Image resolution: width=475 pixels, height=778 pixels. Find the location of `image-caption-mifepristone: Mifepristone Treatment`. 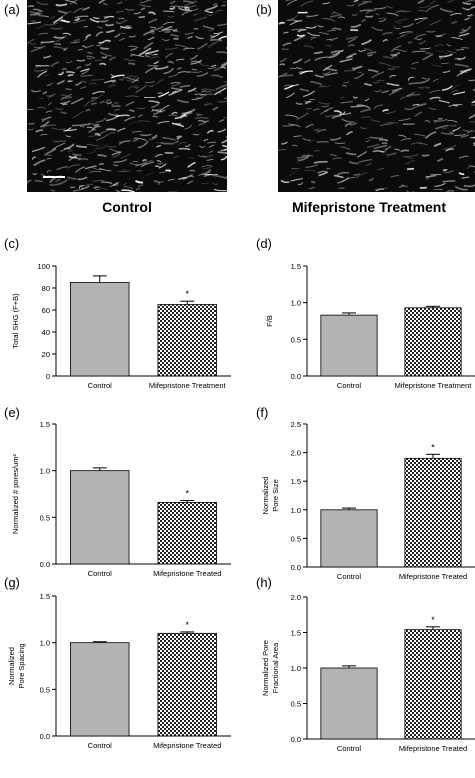

image-caption-mifepristone: Mifepristone Treatment is located at coordinates (369, 207).